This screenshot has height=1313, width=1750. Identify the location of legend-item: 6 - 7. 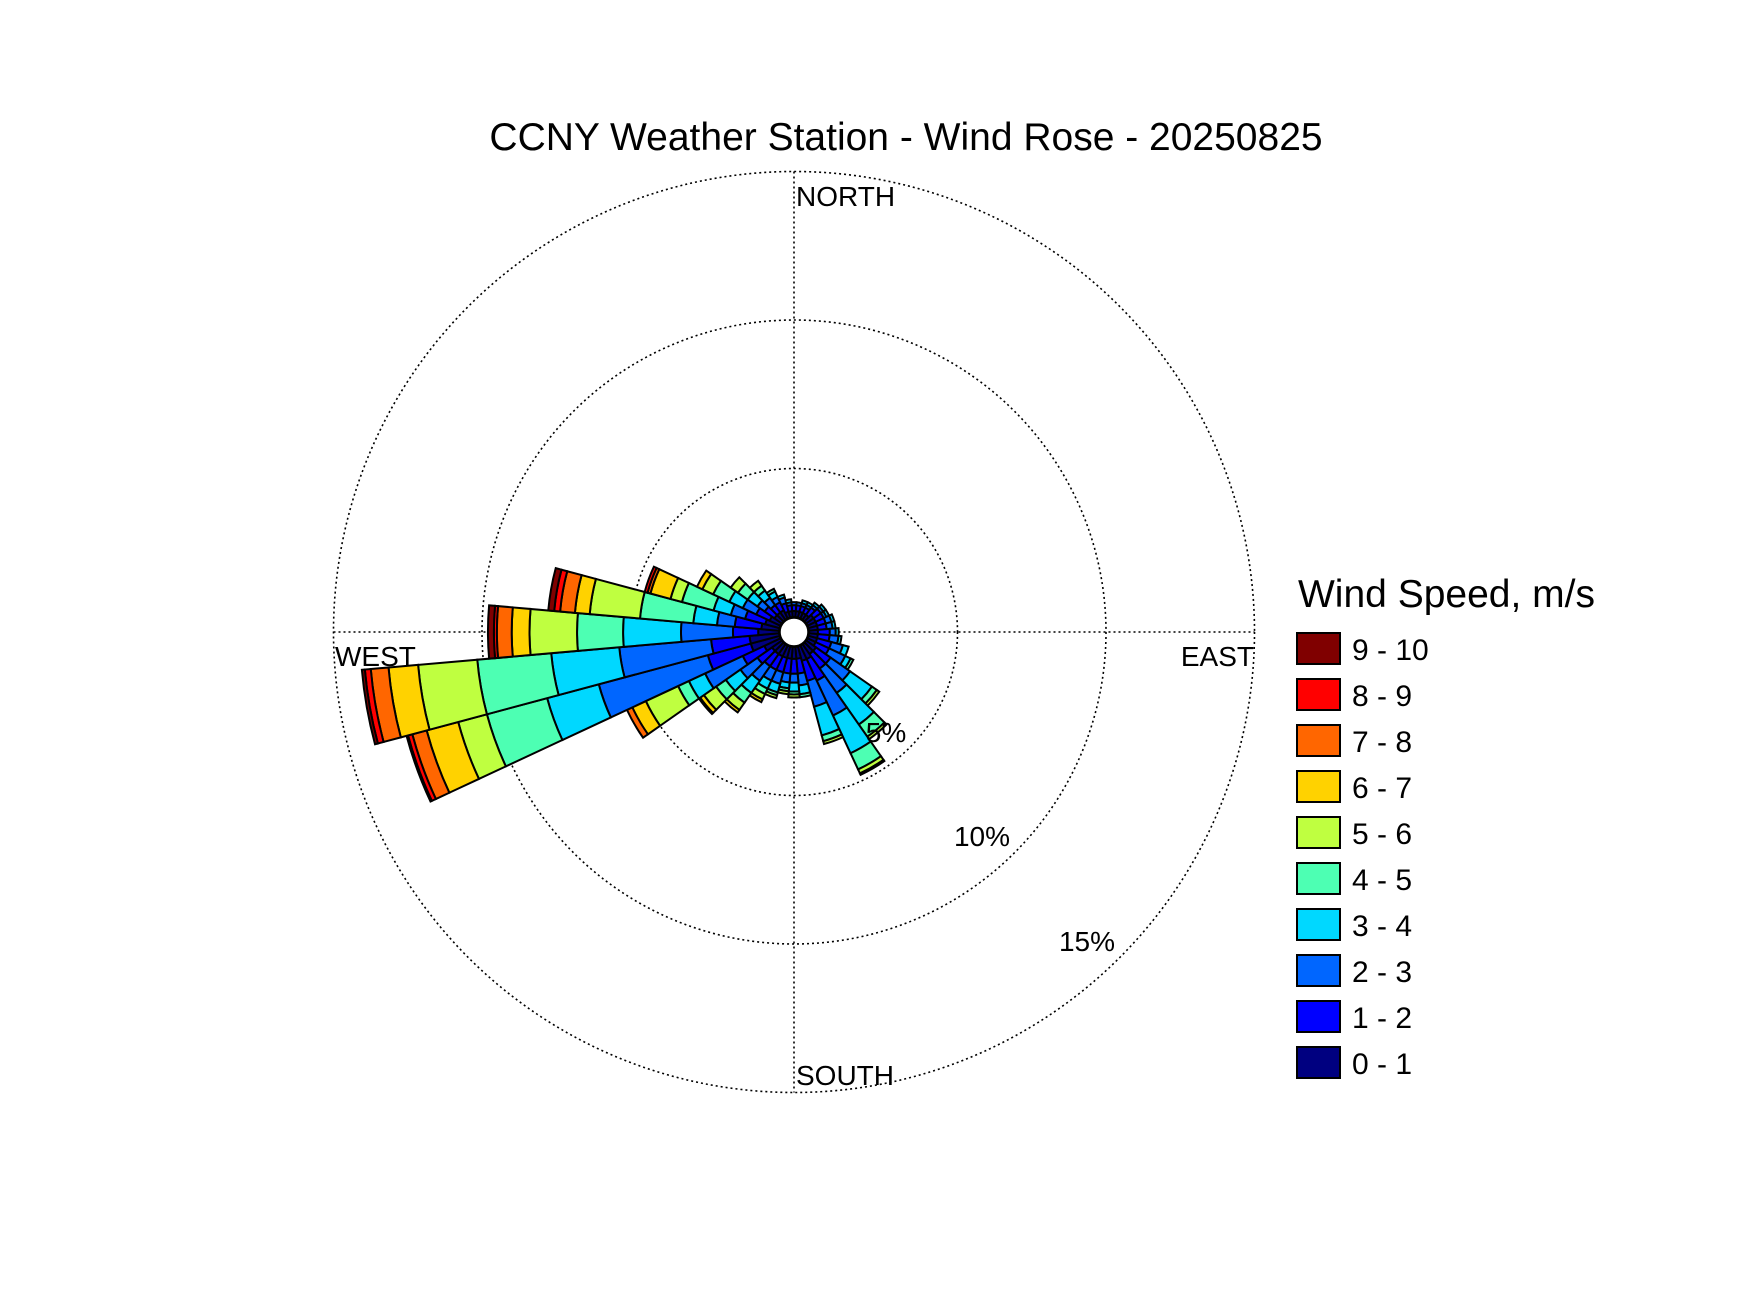
(1354, 787).